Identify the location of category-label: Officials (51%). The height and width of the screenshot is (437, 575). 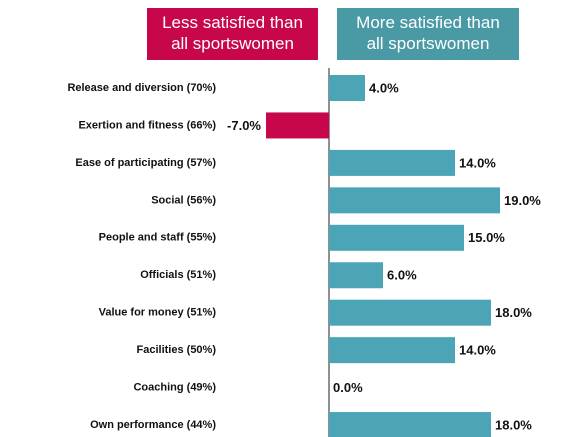
(178, 275).